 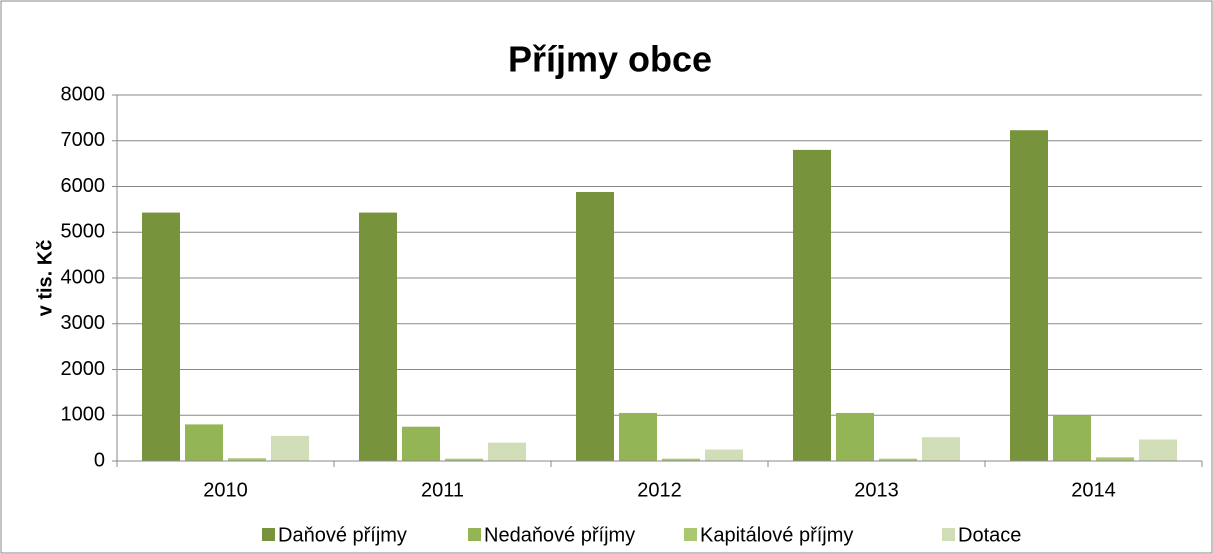 I want to click on chart-title: Příjmy obce, so click(x=610, y=59).